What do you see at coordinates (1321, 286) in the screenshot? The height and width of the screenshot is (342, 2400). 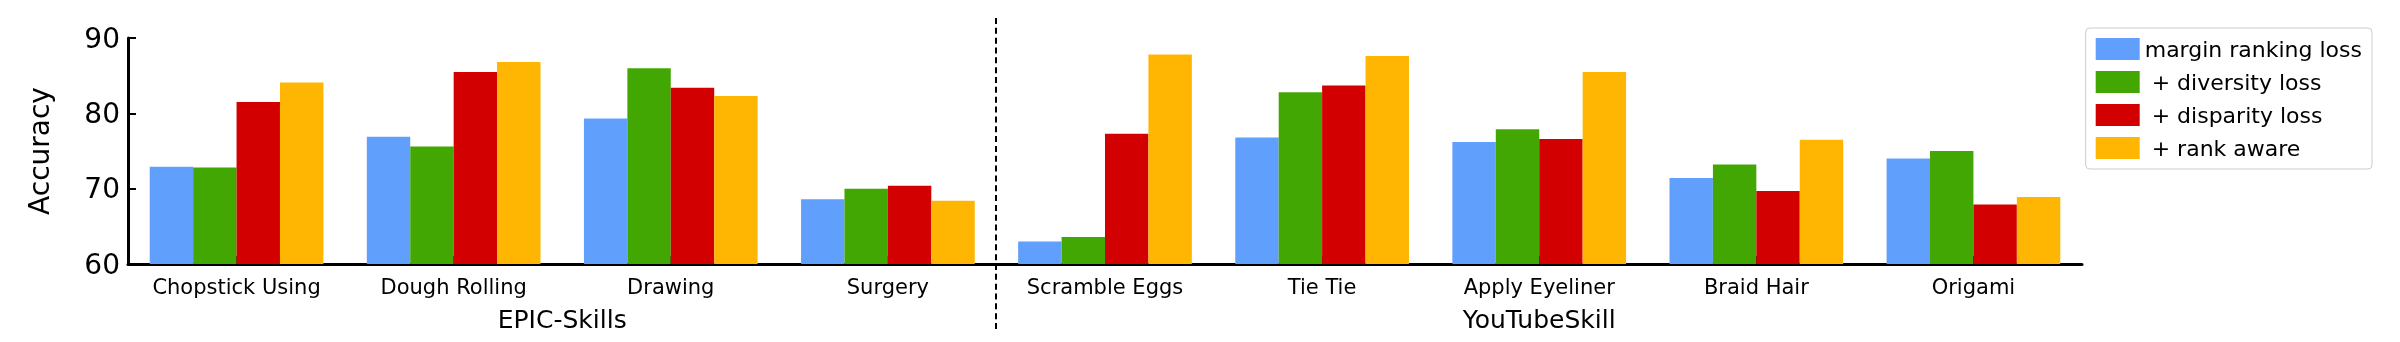 I see `x-tick-label: Tie Tie` at bounding box center [1321, 286].